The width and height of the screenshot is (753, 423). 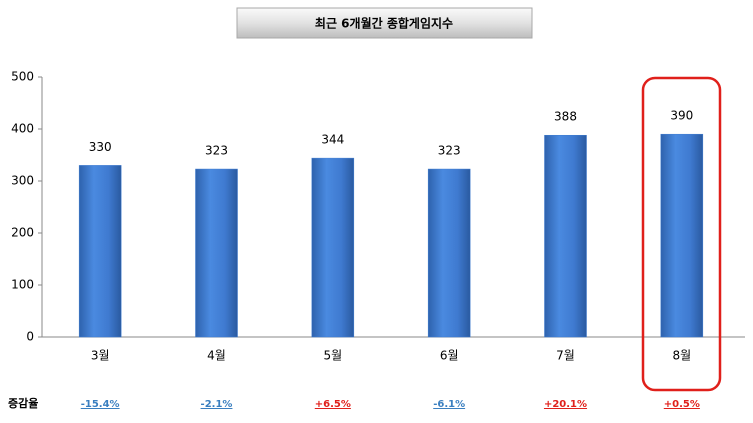 I want to click on x-tick-label: 4월, so click(x=216, y=356).